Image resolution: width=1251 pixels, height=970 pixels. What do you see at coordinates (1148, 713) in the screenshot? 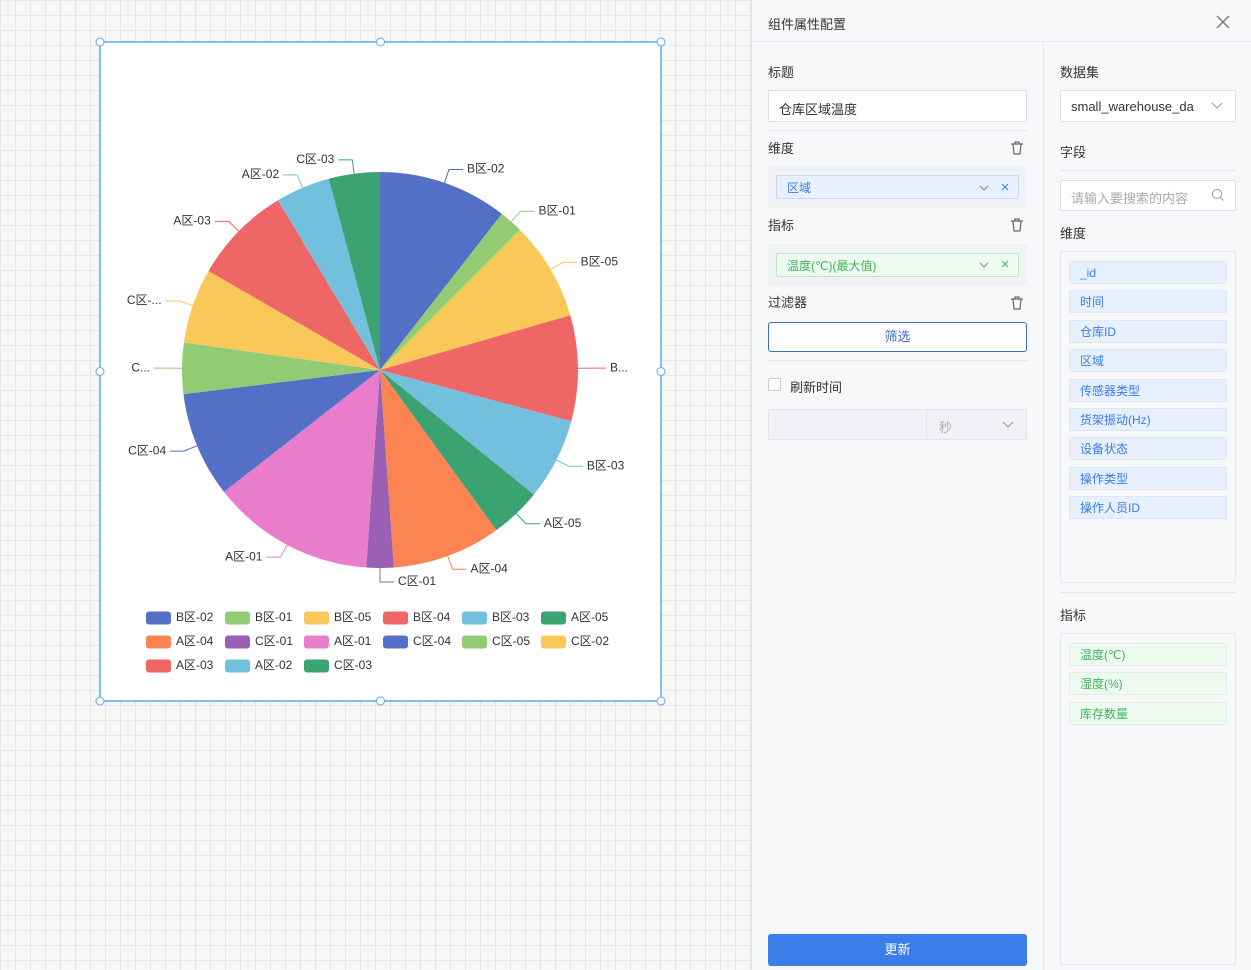
I see `field-item: 库存数量` at bounding box center [1148, 713].